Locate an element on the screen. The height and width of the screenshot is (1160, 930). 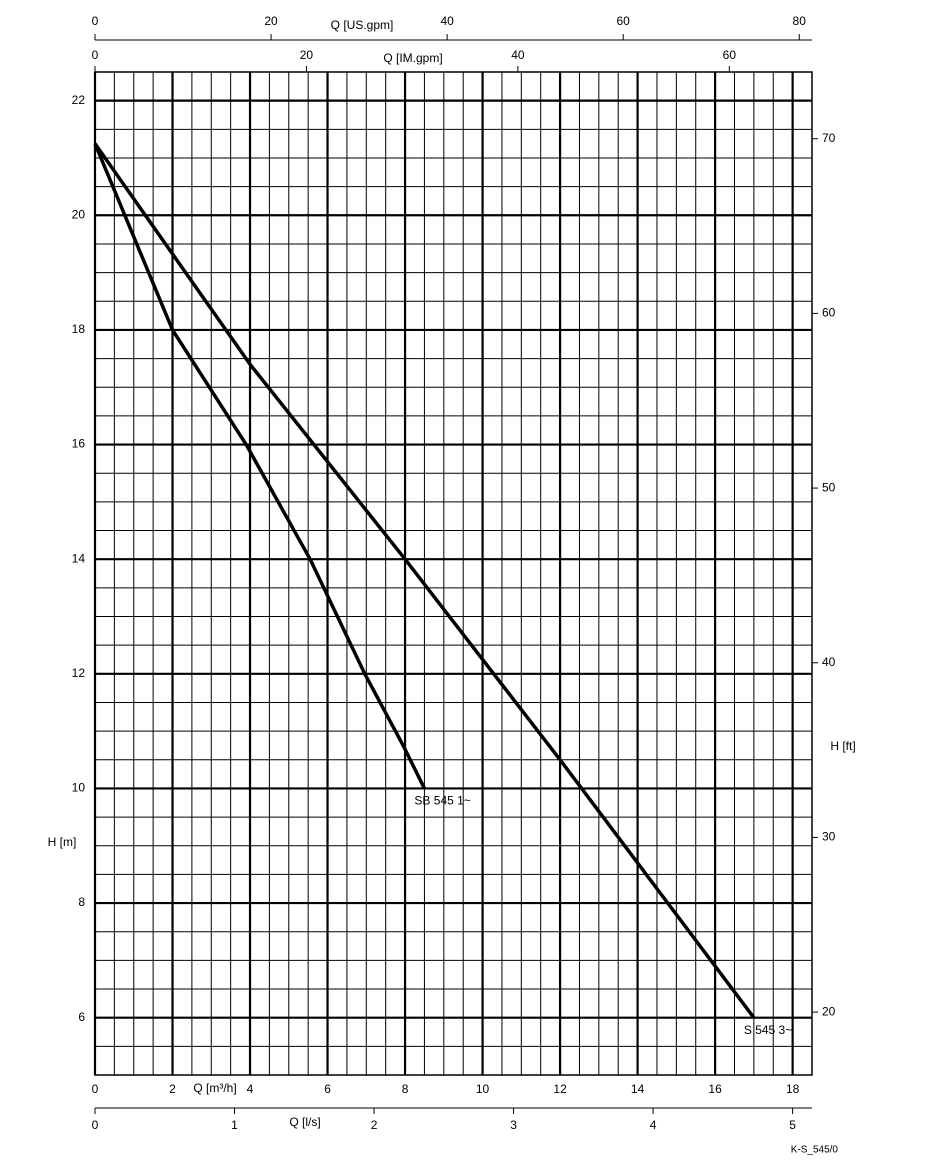
y2-tick-label: 50 is located at coordinates (829, 487).